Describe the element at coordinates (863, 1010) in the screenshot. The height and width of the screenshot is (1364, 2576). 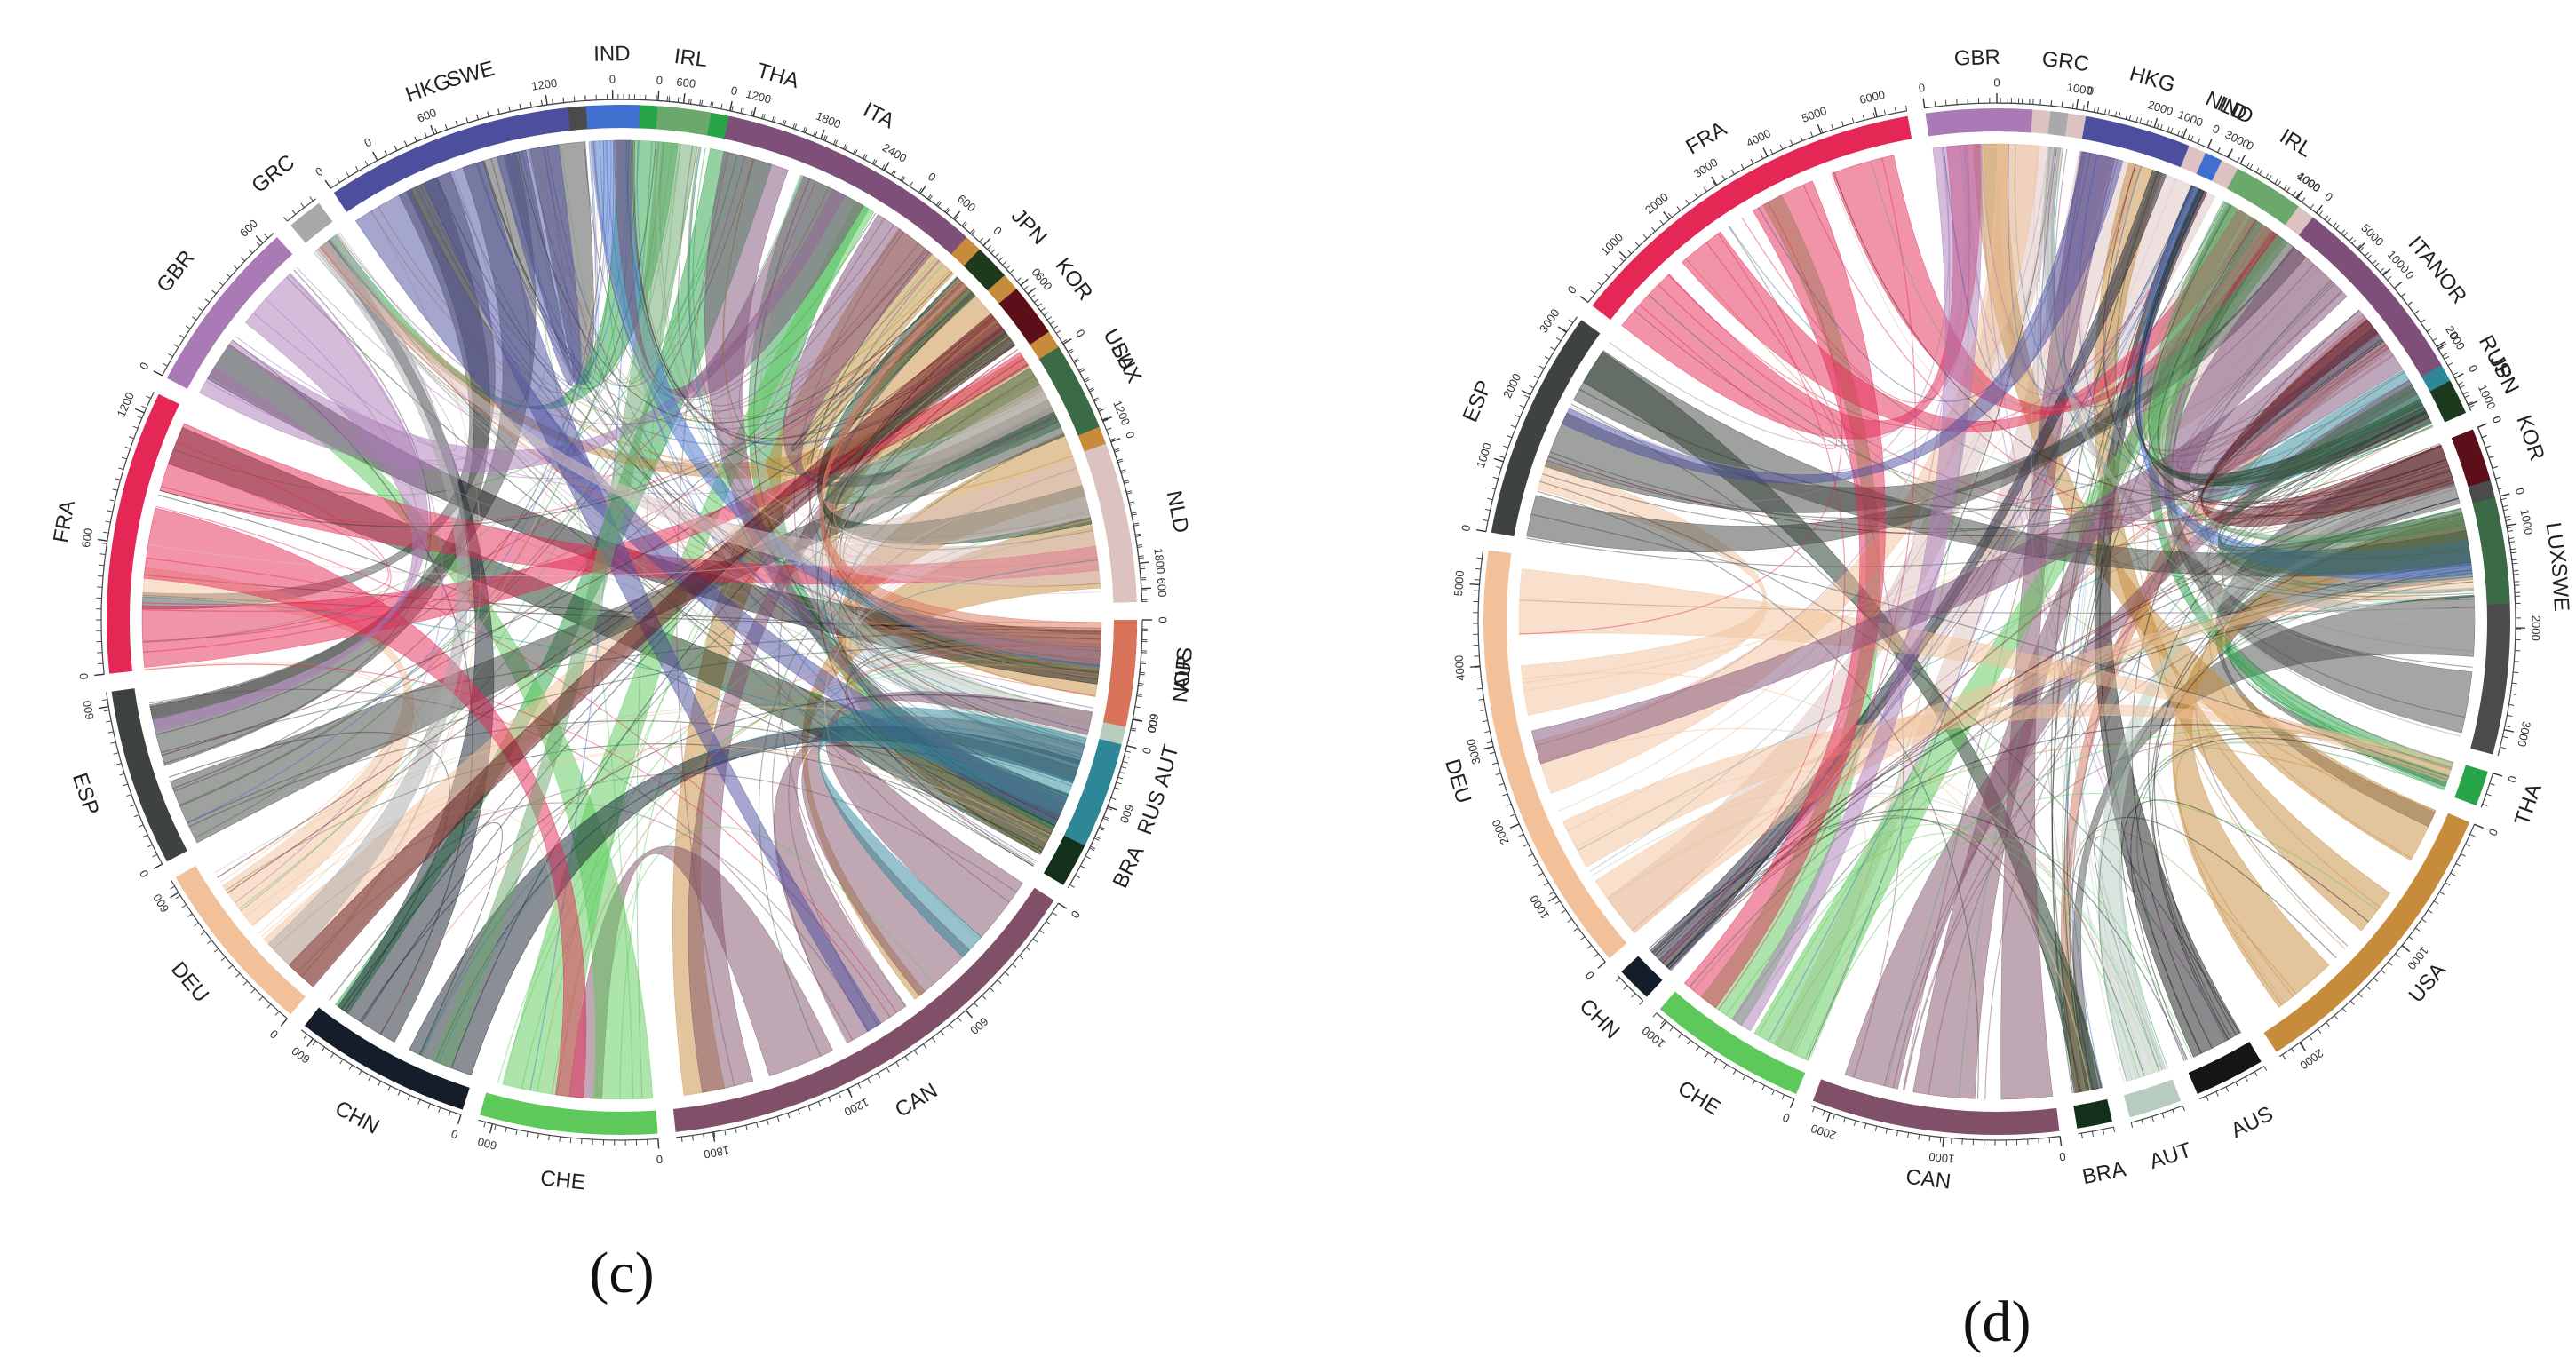
I see `segment-arc-can` at that location.